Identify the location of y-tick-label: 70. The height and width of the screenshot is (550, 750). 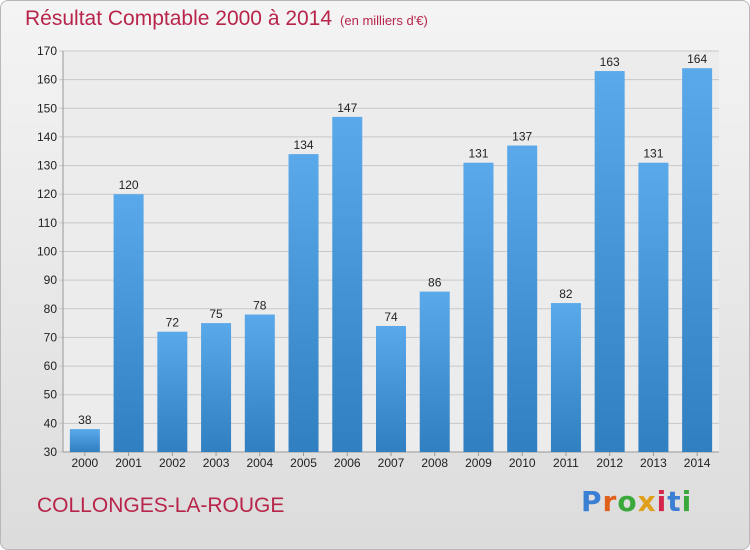
(51, 337).